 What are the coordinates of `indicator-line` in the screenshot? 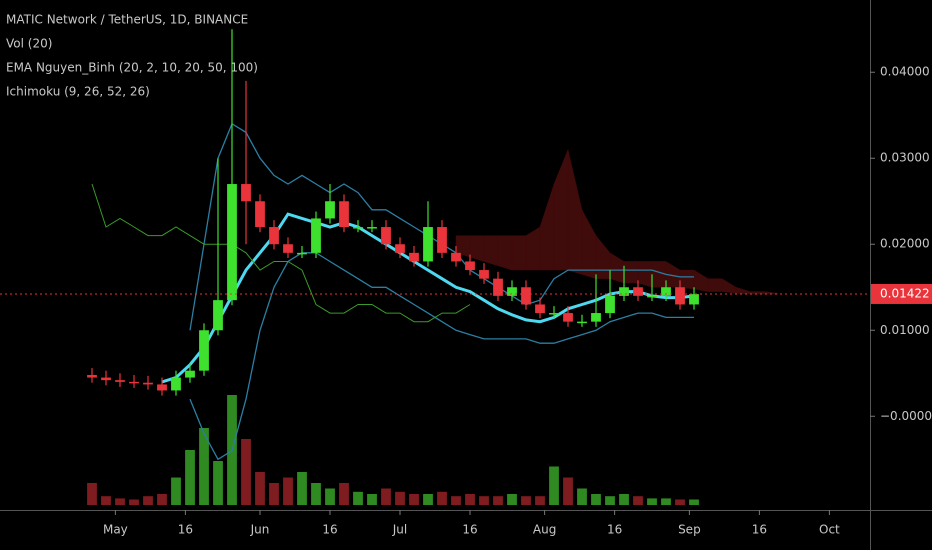 It's located at (281, 253).